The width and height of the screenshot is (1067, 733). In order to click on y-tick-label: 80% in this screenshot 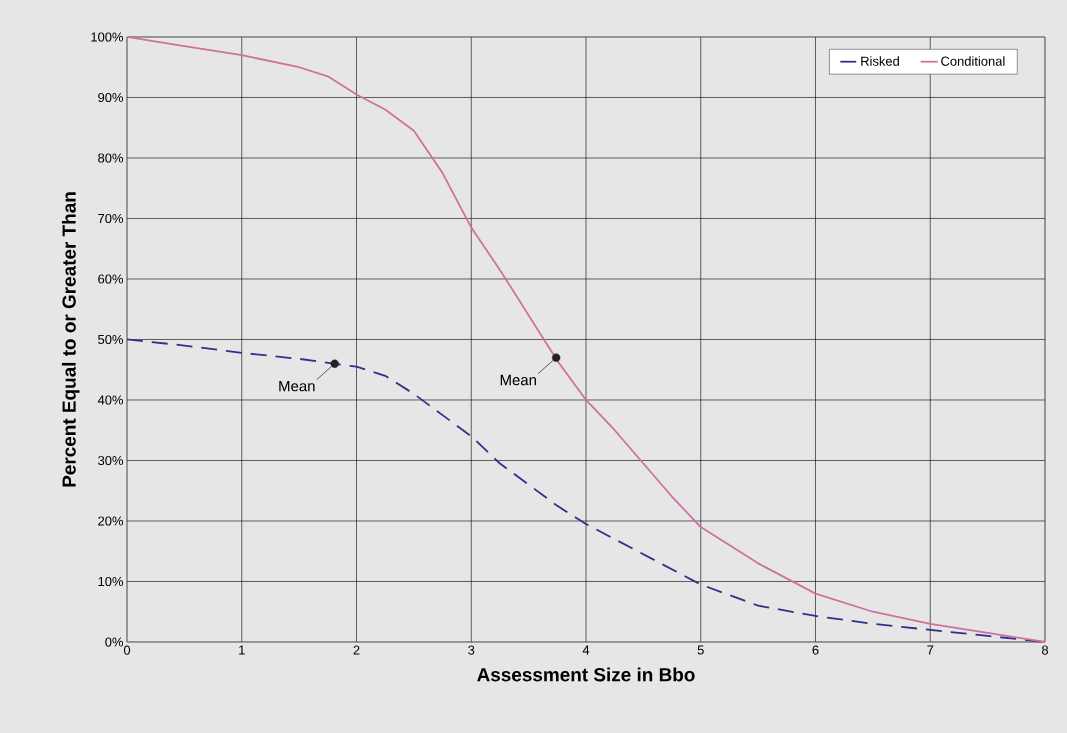, I will do `click(111, 158)`.